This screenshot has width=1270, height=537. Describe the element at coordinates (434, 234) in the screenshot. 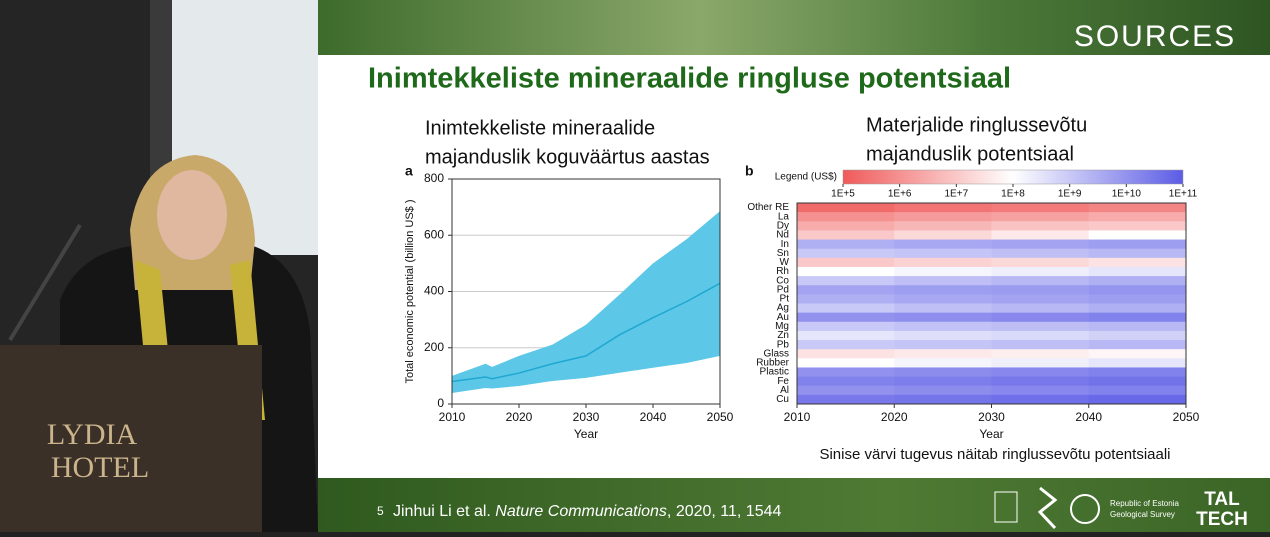

I see `y-tick-label: 600` at that location.